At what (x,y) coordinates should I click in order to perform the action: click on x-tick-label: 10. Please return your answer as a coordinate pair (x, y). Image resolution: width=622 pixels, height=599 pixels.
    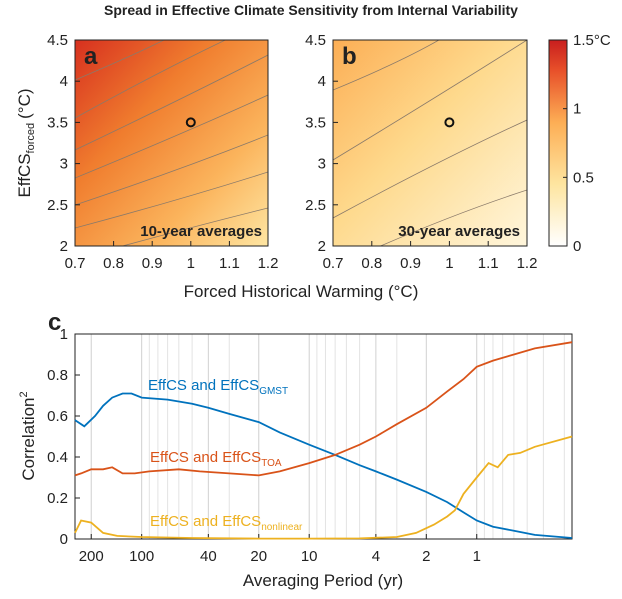
    Looking at the image, I should click on (309, 556).